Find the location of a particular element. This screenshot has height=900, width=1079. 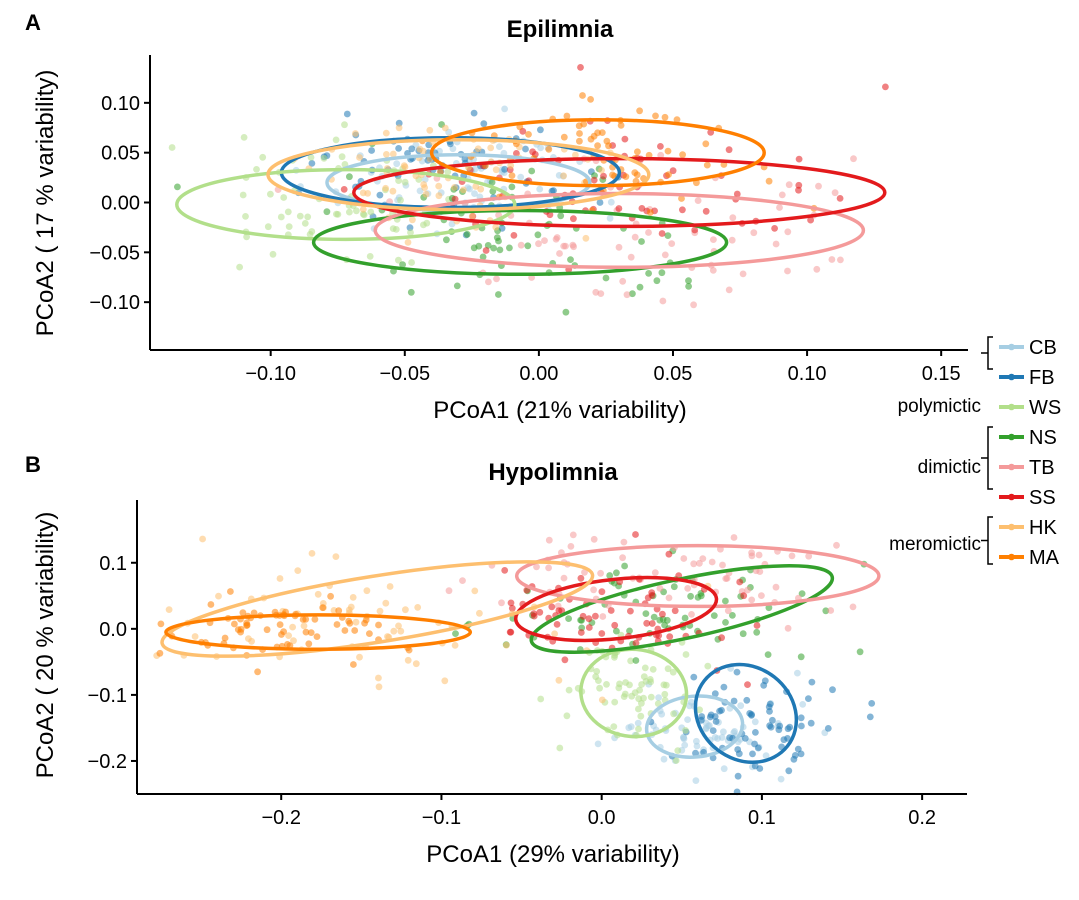

legend-bracket-meromictic is located at coordinates (990, 540).